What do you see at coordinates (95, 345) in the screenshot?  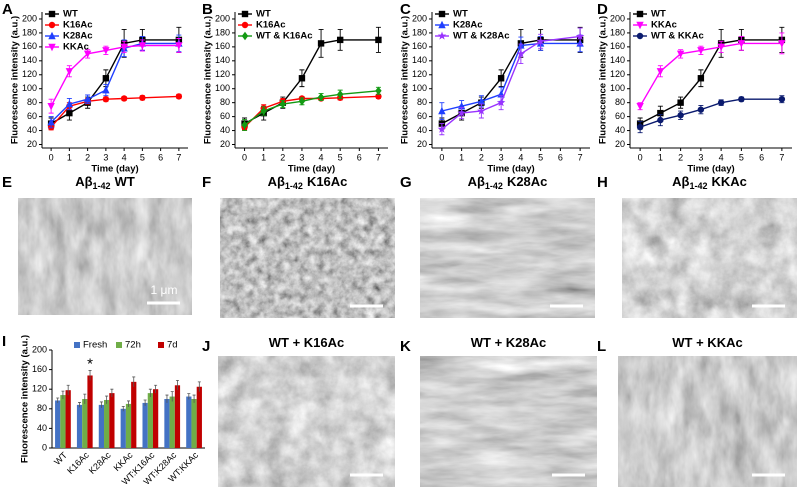 I see `legend-label: Fresh` at bounding box center [95, 345].